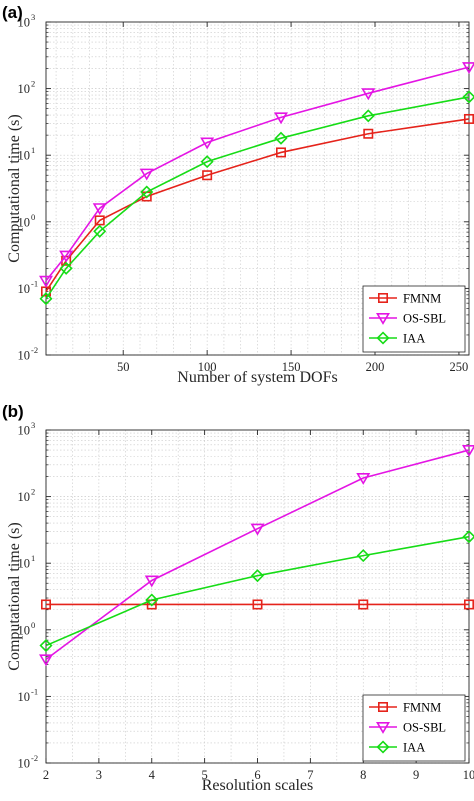  What do you see at coordinates (123, 367) in the screenshot?
I see `x-tick-label: 50` at bounding box center [123, 367].